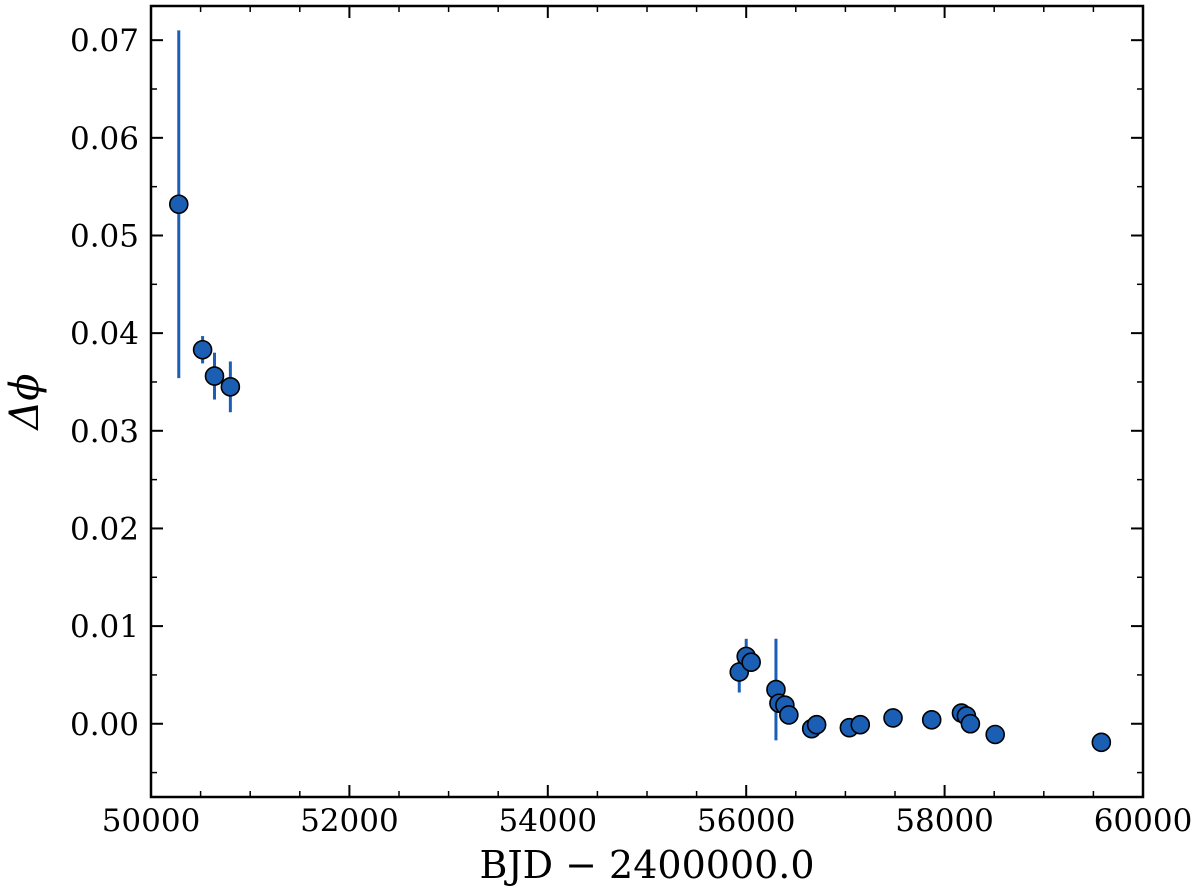 This screenshot has height=889, width=1200. What do you see at coordinates (104, 725) in the screenshot?
I see `y-tick-label: 0.00` at bounding box center [104, 725].